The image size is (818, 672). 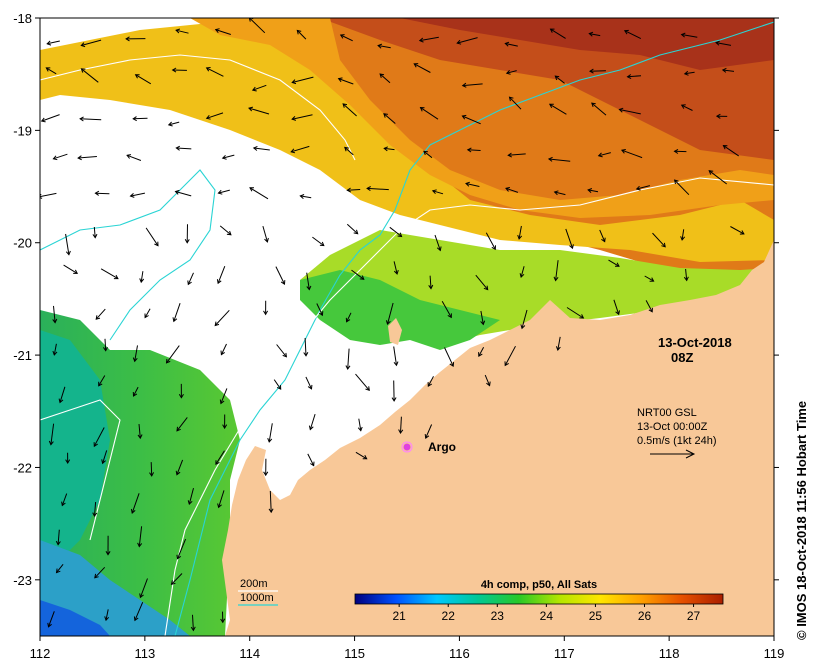 What do you see at coordinates (682, 357) in the screenshot?
I see `time-label: 08Z` at bounding box center [682, 357].